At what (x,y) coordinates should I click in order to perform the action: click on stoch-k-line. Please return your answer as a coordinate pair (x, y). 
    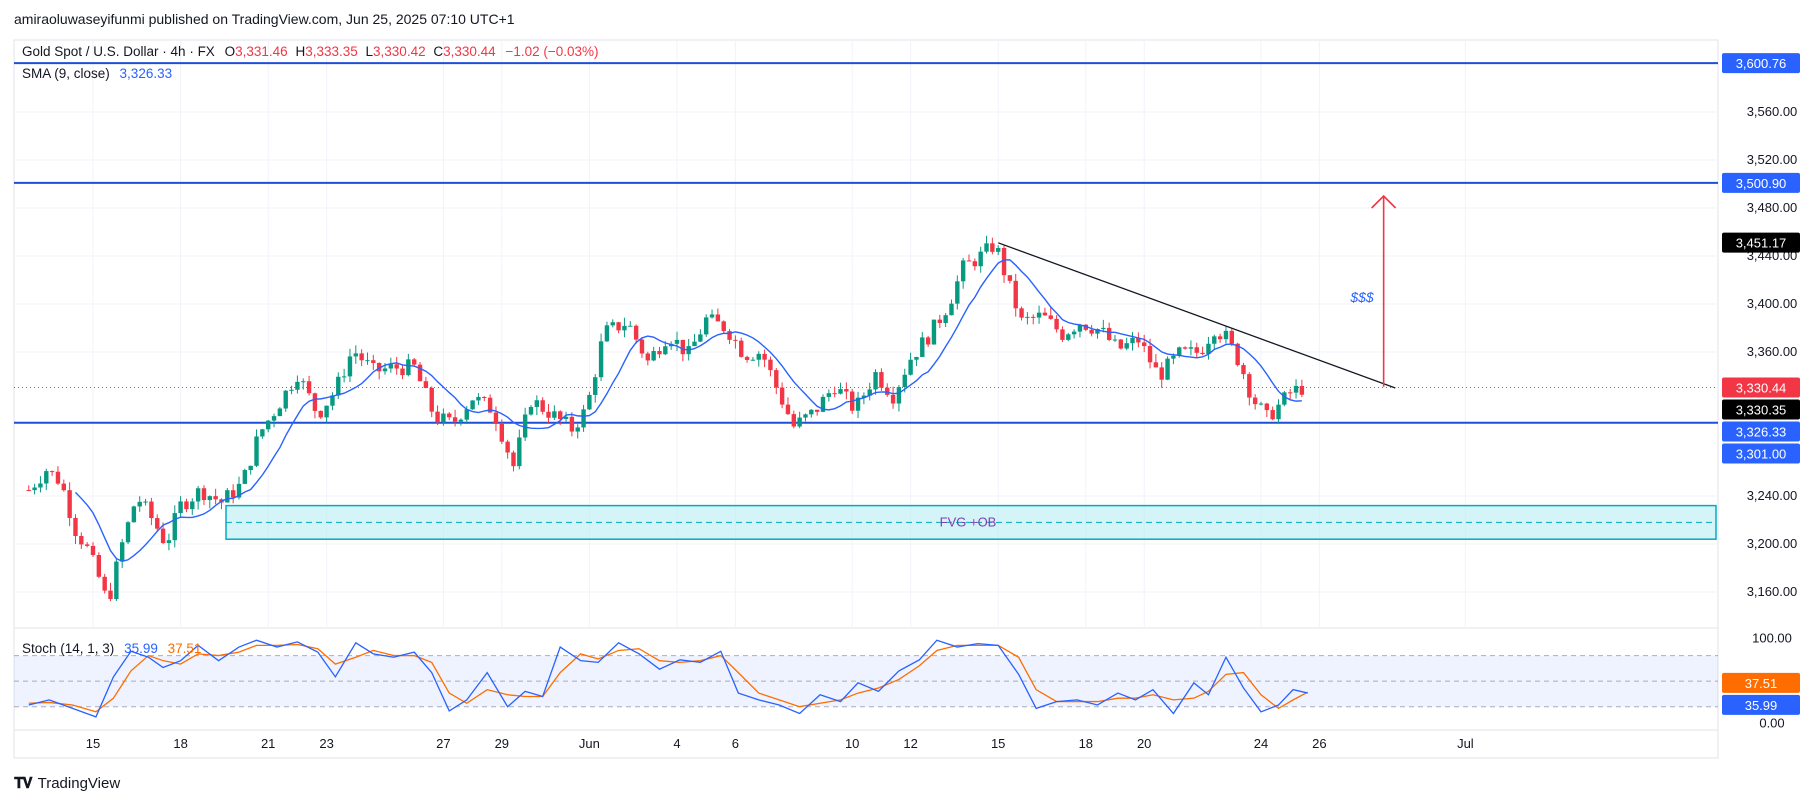
    Looking at the image, I should click on (668, 678).